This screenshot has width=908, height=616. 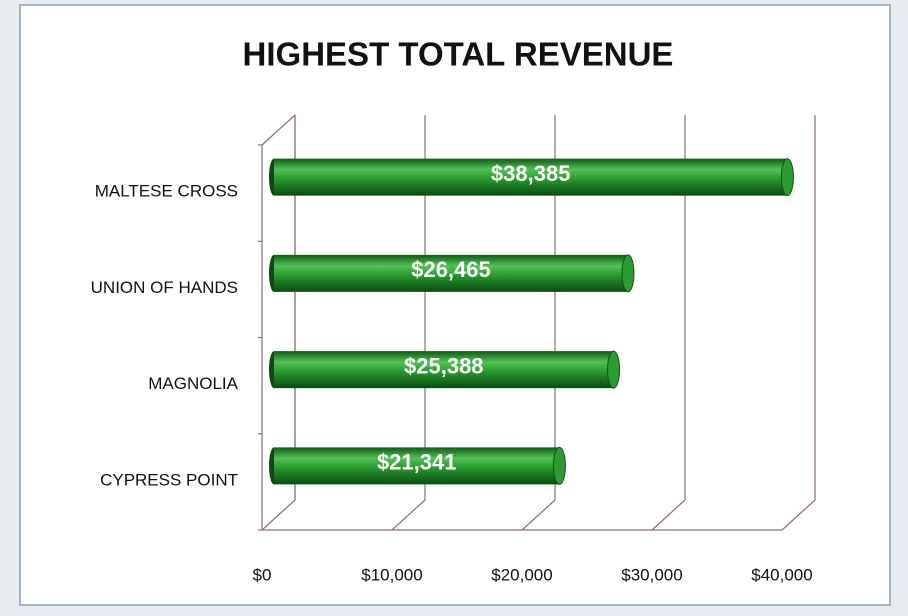 I want to click on category-label: UNION OF HANDS, so click(x=164, y=287).